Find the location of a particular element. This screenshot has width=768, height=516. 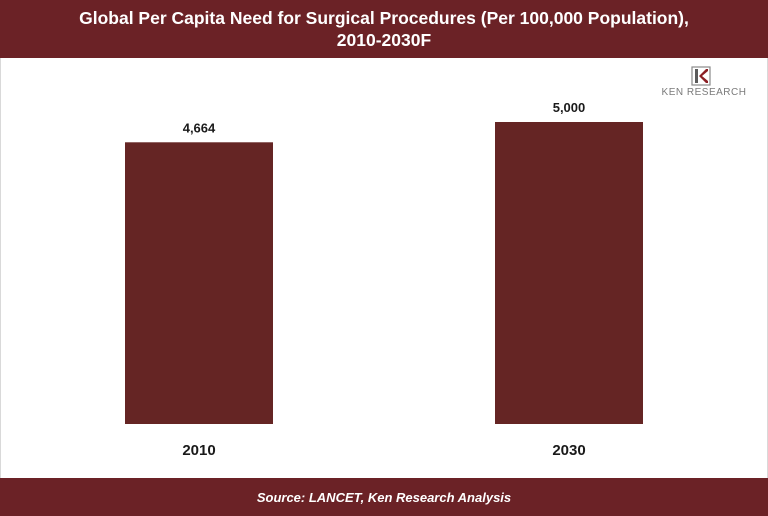

source-text: Source: LANCET, Ken Research Analysis is located at coordinates (384, 497).